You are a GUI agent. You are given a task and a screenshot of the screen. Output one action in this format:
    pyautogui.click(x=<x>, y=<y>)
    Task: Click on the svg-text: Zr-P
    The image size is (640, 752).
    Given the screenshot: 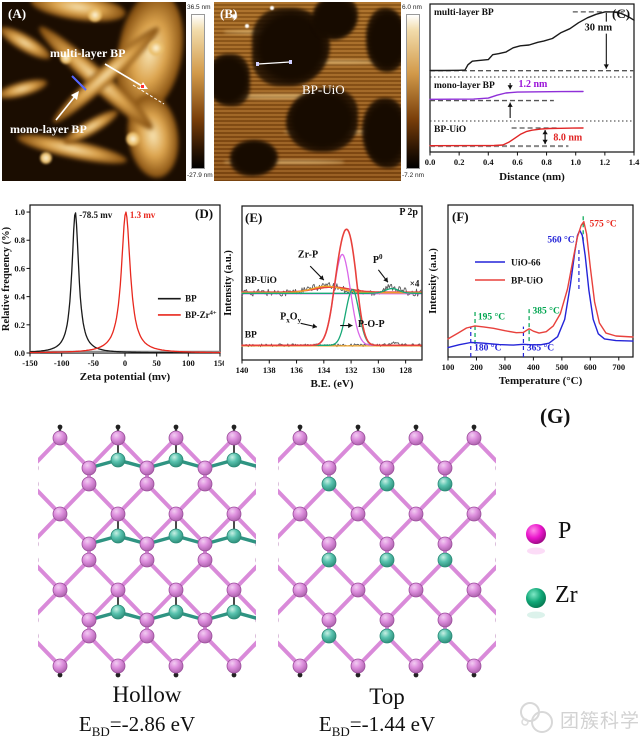 What is the action you would take?
    pyautogui.click(x=308, y=254)
    